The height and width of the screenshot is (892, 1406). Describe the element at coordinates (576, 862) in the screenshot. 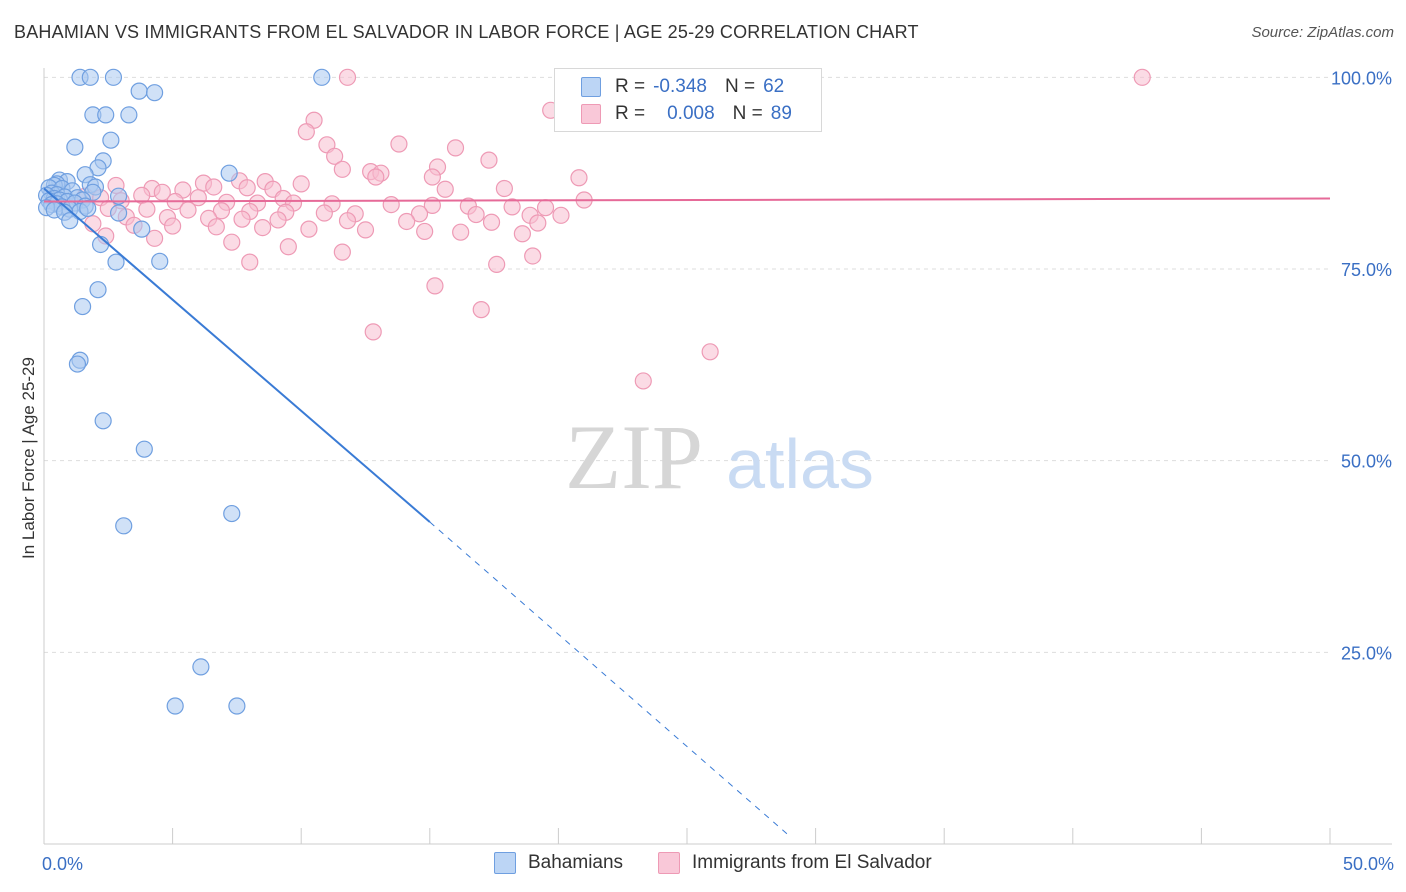

I see `bottom-legend-label-bahamians: Bahamians` at that location.